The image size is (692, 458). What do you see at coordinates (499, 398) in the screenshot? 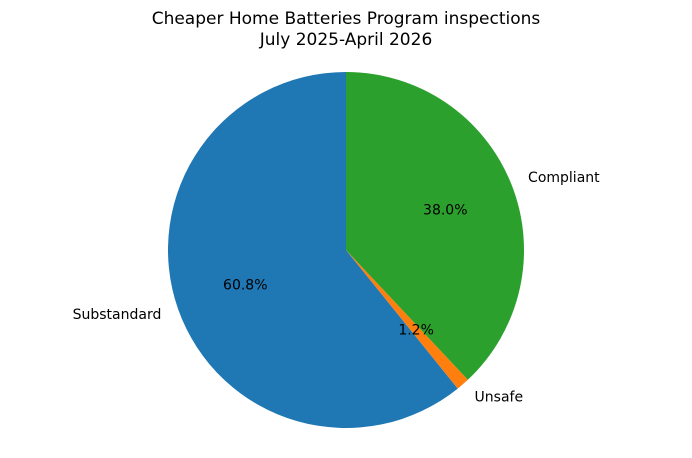
I see `slice-label: Unsafe` at bounding box center [499, 398].